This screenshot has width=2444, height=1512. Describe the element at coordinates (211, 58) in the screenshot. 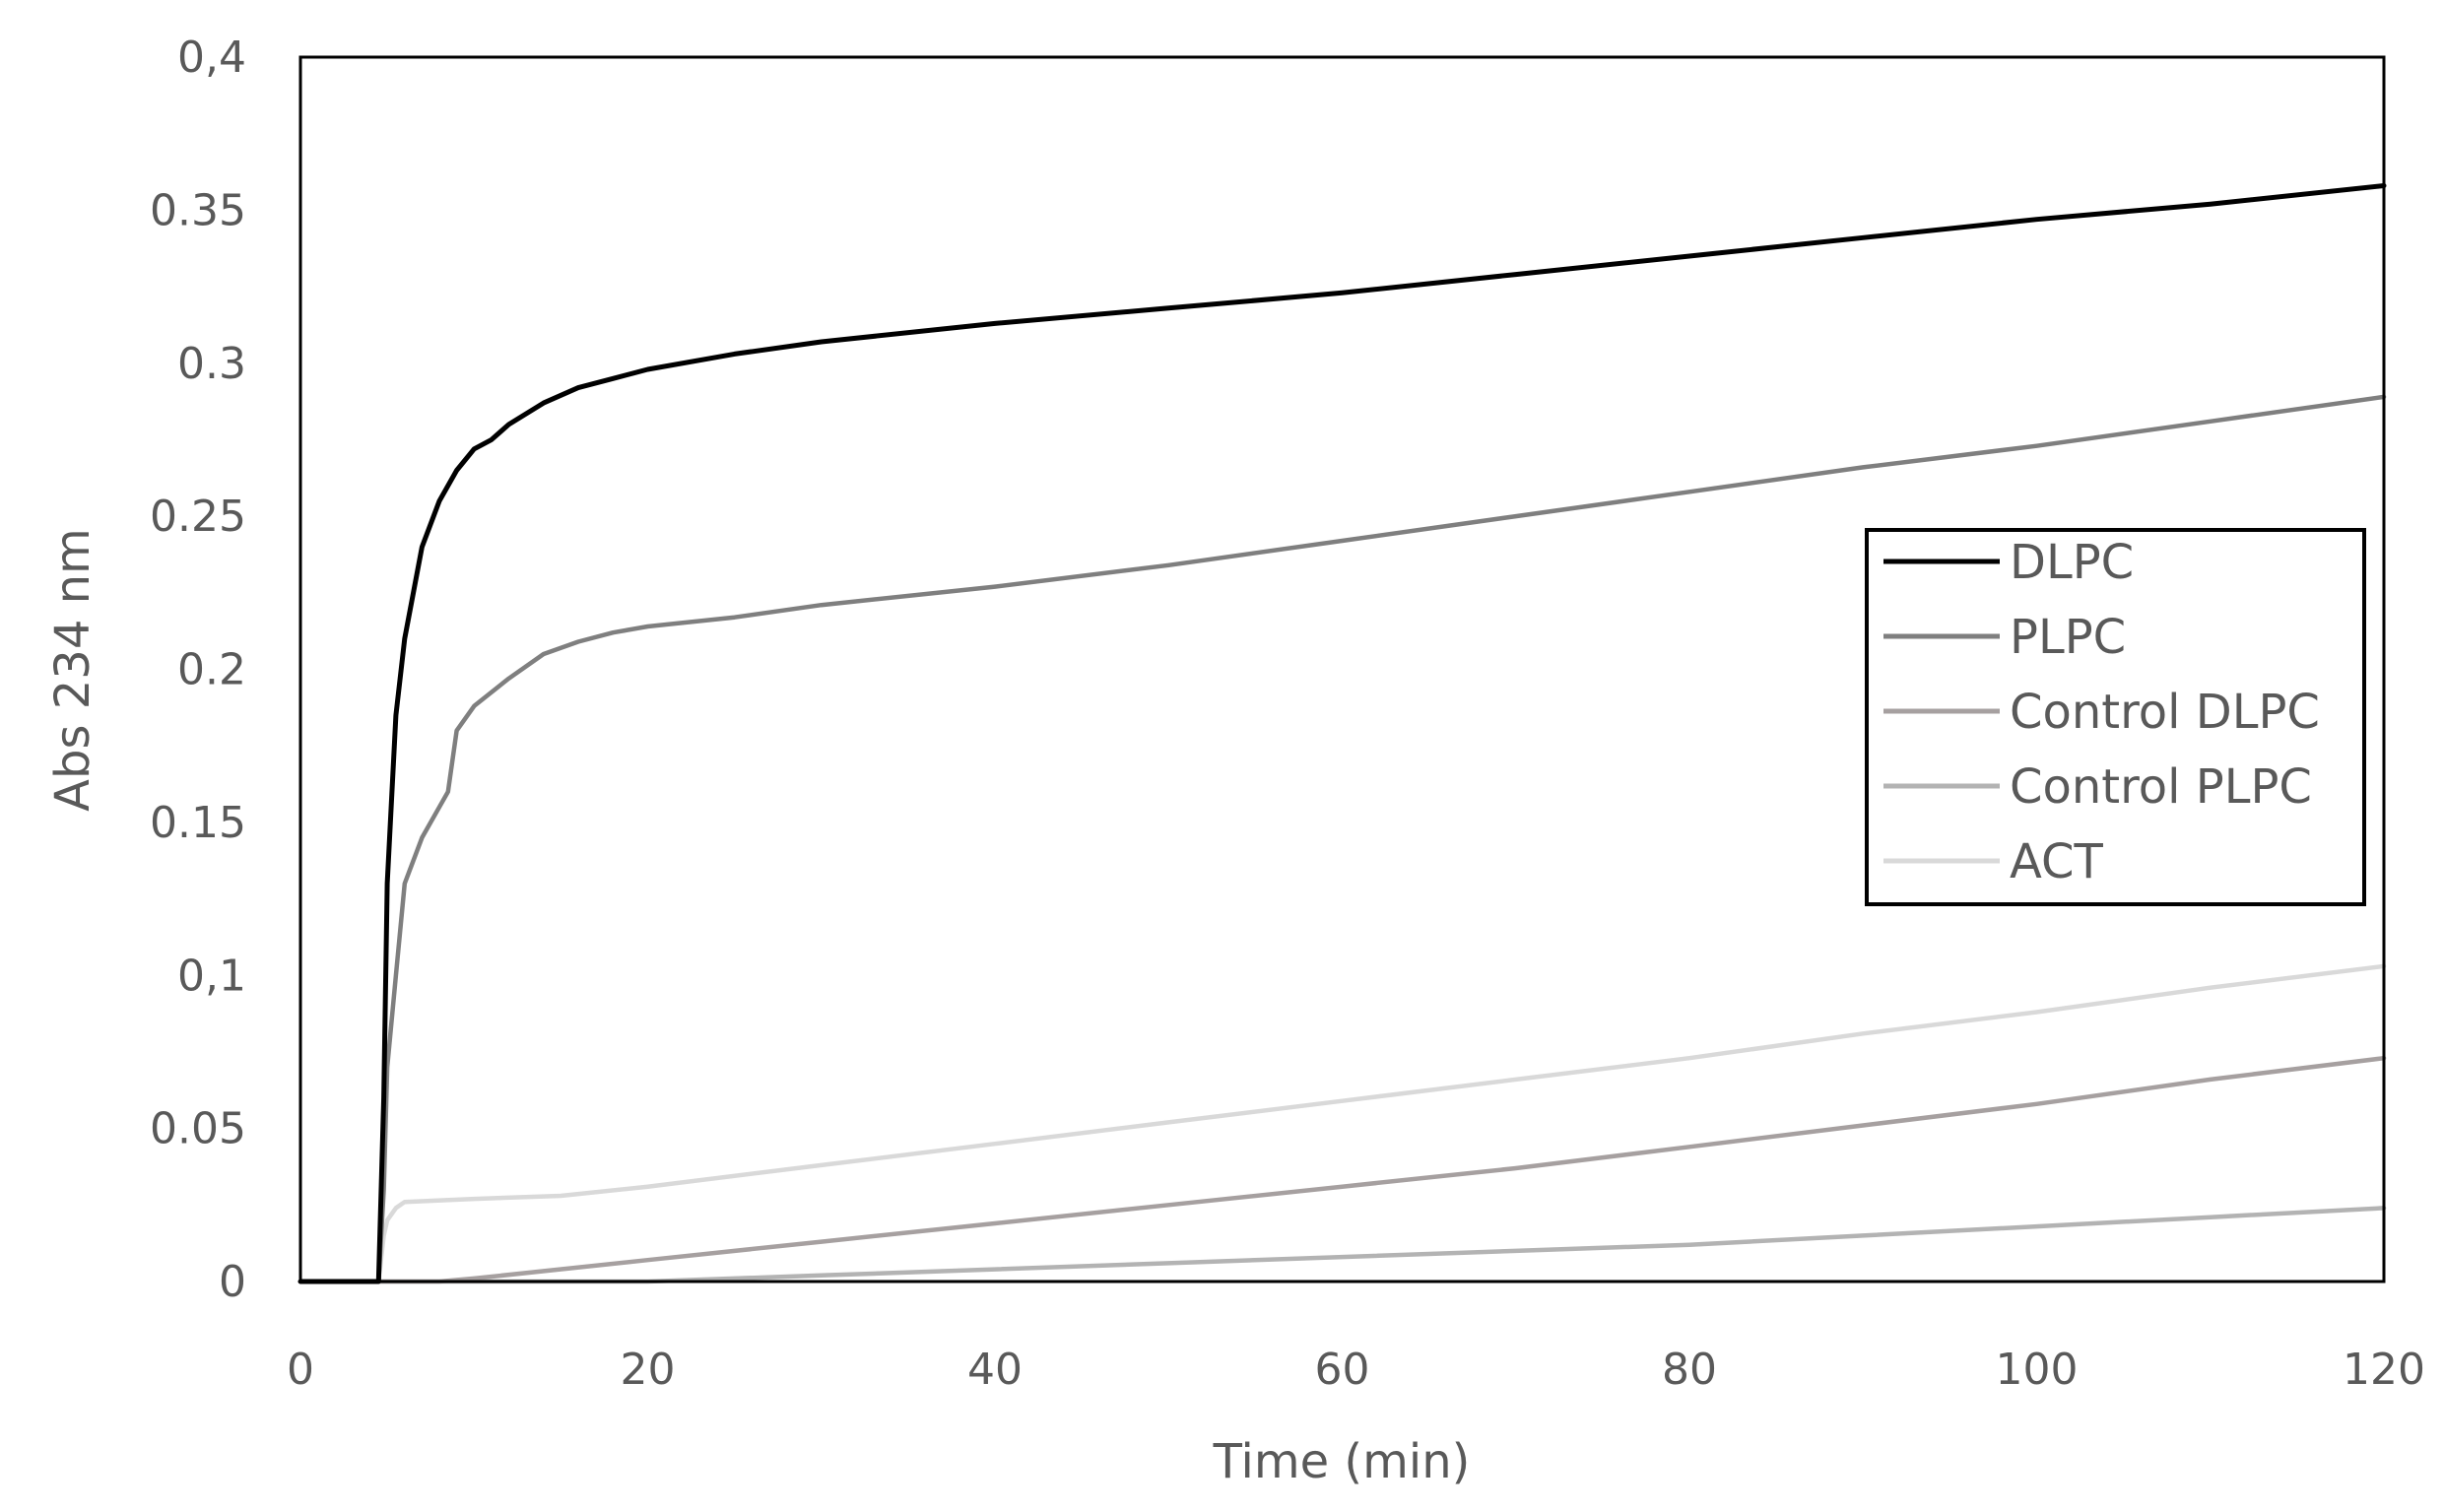

I see `y-tick-label: 0,4` at that location.